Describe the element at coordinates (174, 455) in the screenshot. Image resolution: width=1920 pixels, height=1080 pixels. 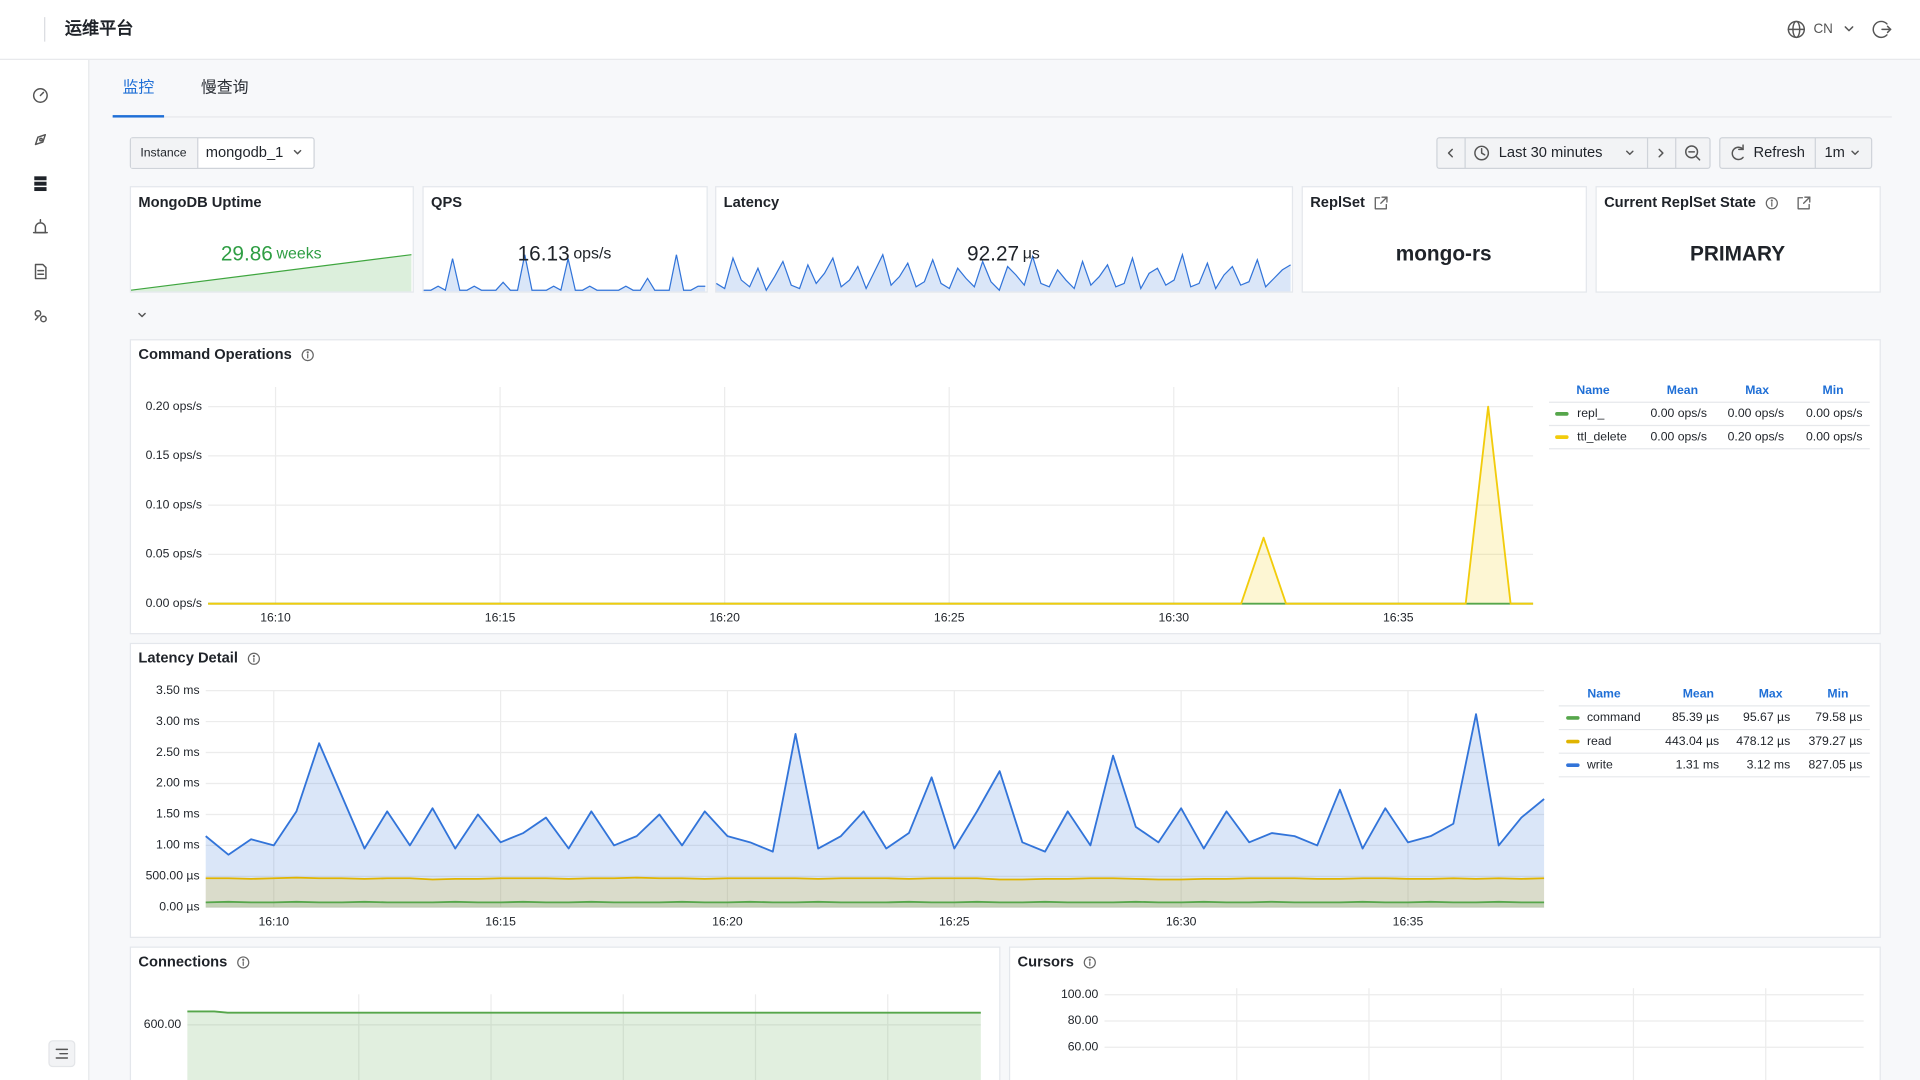
I see `y-tick-label: 0.15 ops/s` at that location.